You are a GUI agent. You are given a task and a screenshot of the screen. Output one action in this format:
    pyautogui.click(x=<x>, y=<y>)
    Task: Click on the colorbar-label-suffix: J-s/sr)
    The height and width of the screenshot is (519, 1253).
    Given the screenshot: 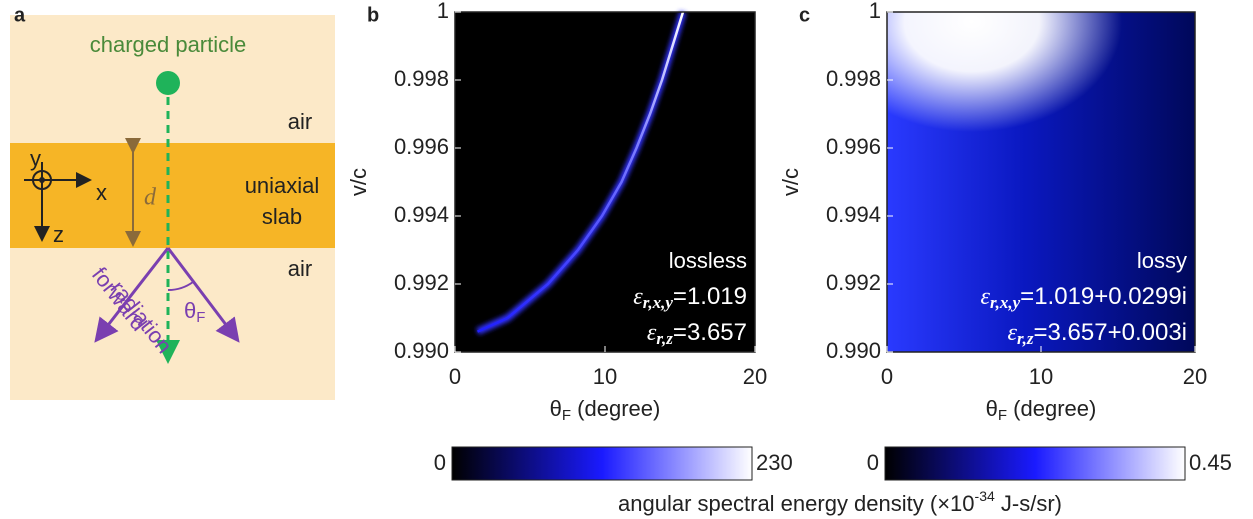 What is the action you would take?
    pyautogui.click(x=1028, y=503)
    